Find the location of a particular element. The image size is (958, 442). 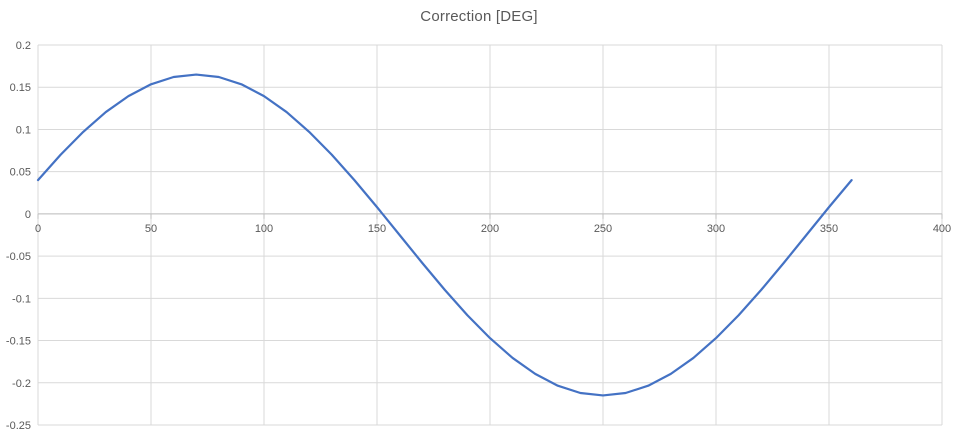

y-tick-label: 0.15 is located at coordinates (20, 88).